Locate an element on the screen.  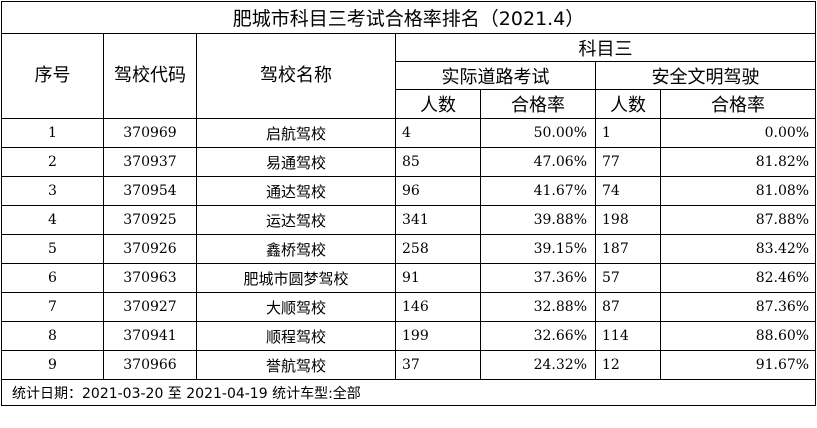
cell-road-count: 37 is located at coordinates (438, 365).